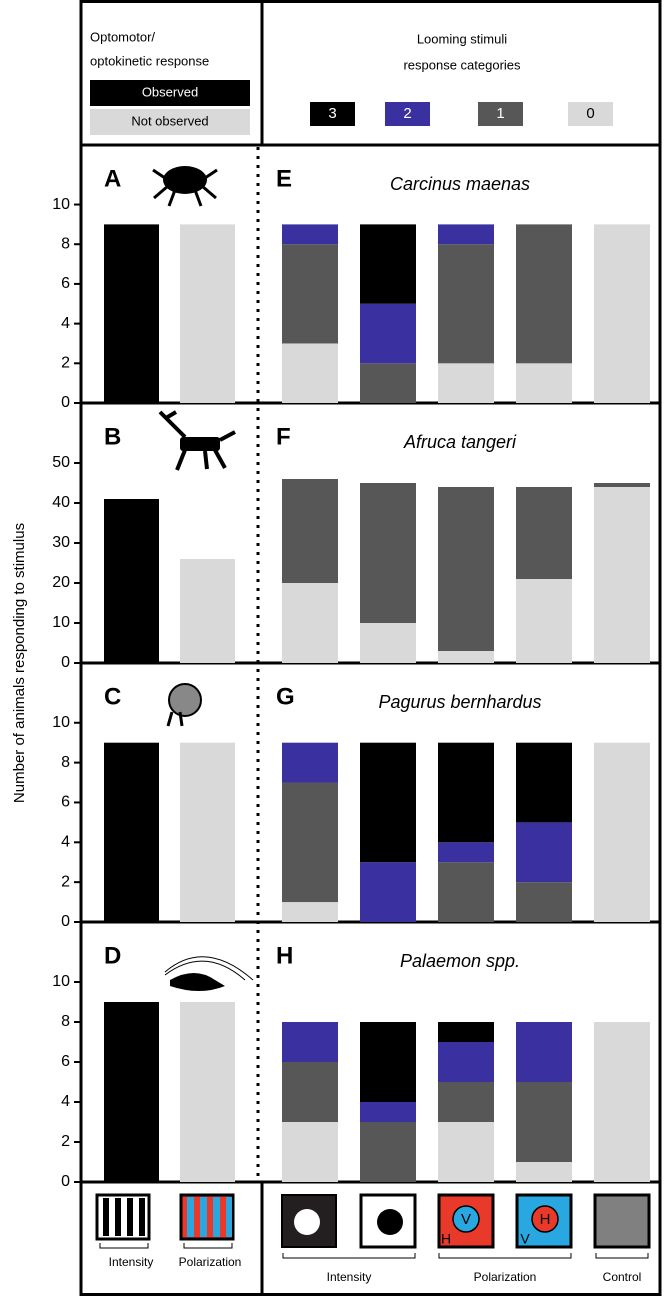 The width and height of the screenshot is (665, 1296). What do you see at coordinates (149, 60) in the screenshot?
I see `header-title: optokinetic response` at bounding box center [149, 60].